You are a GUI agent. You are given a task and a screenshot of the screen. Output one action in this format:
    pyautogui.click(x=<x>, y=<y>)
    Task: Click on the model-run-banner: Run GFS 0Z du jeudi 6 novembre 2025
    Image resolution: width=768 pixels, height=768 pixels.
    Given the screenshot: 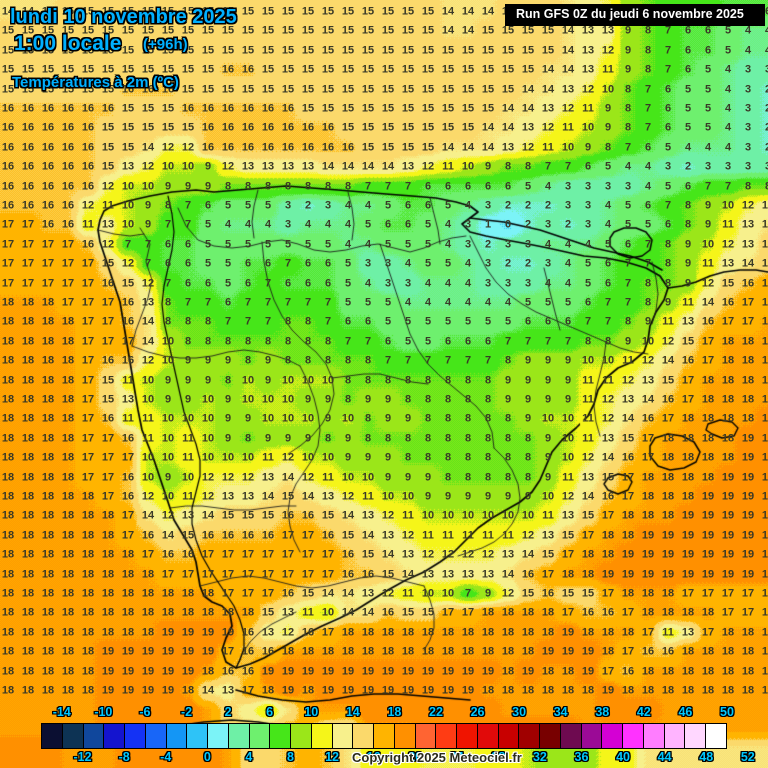 What is the action you would take?
    pyautogui.click(x=635, y=15)
    